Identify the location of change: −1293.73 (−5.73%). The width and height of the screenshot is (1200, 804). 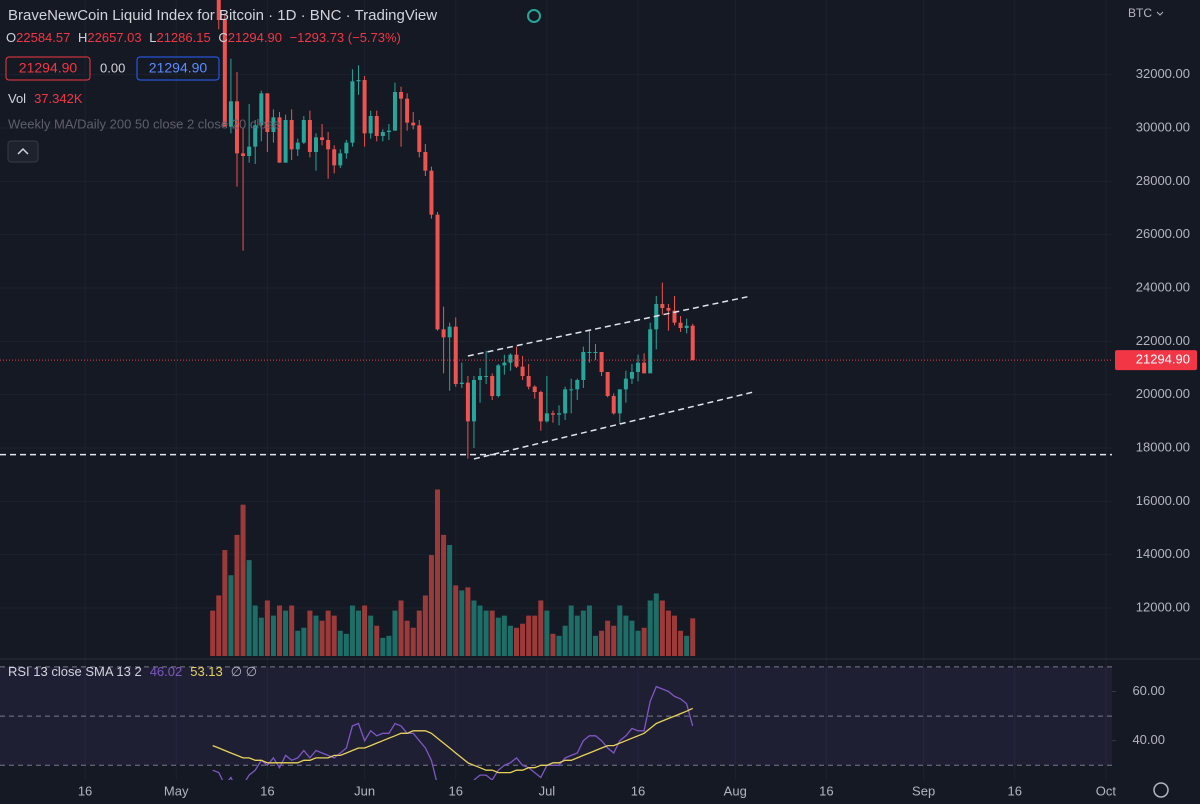
(345, 37).